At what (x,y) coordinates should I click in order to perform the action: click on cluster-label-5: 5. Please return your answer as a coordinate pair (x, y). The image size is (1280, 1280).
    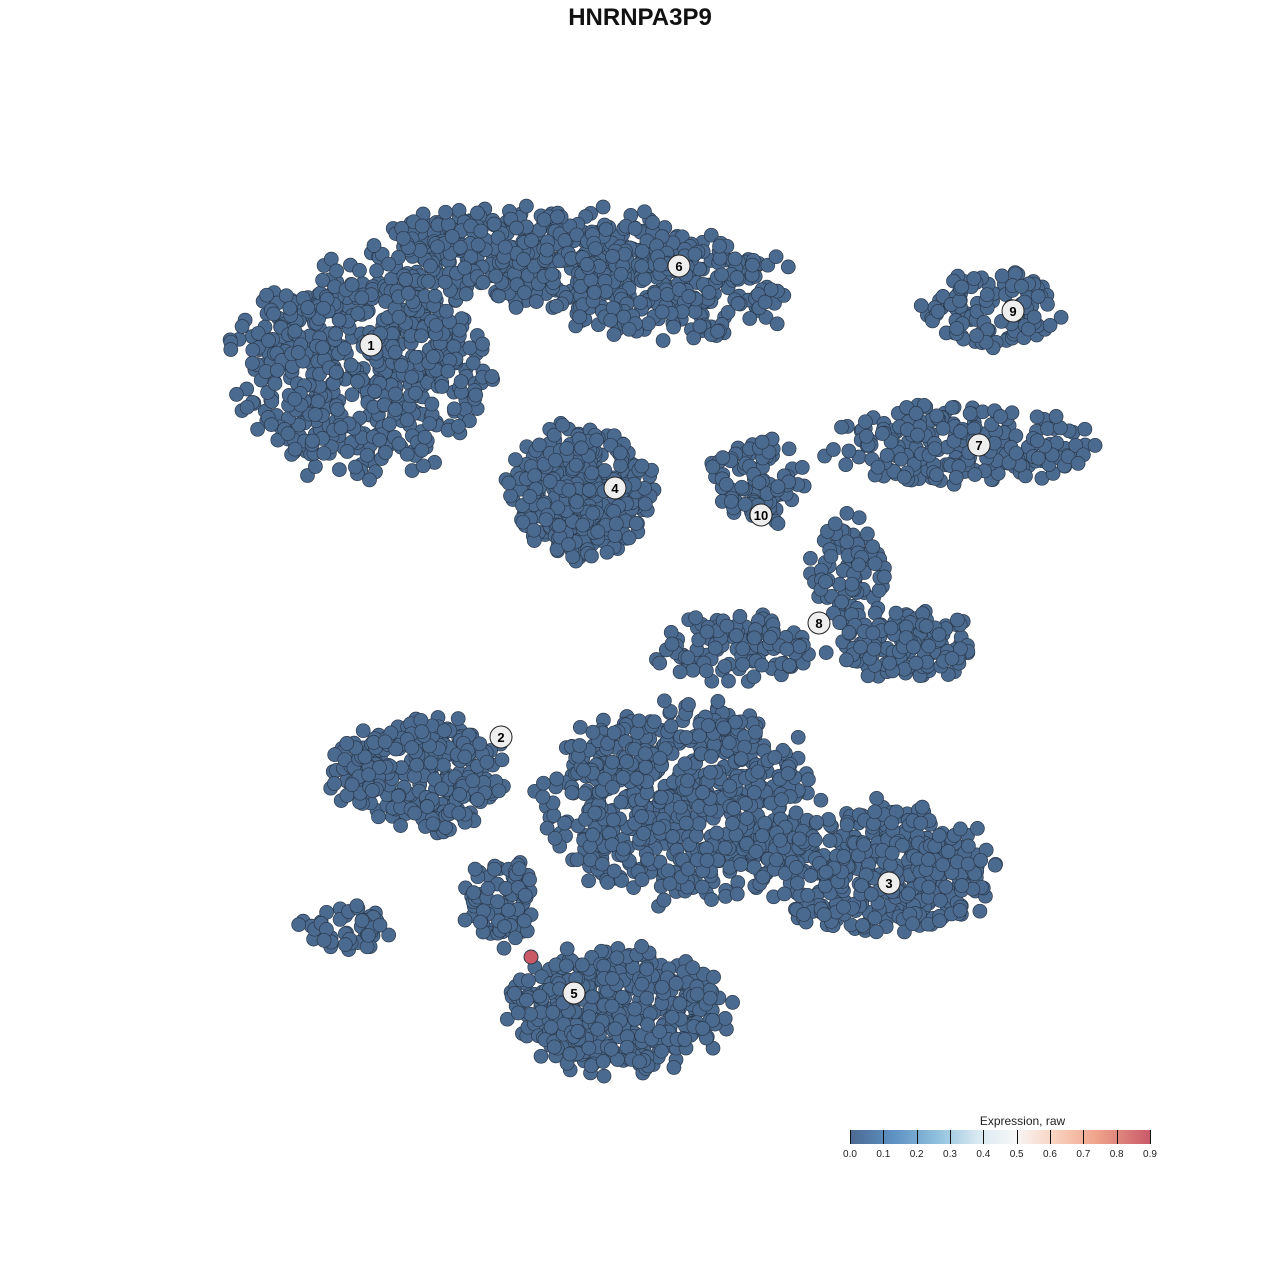
    Looking at the image, I should click on (574, 993).